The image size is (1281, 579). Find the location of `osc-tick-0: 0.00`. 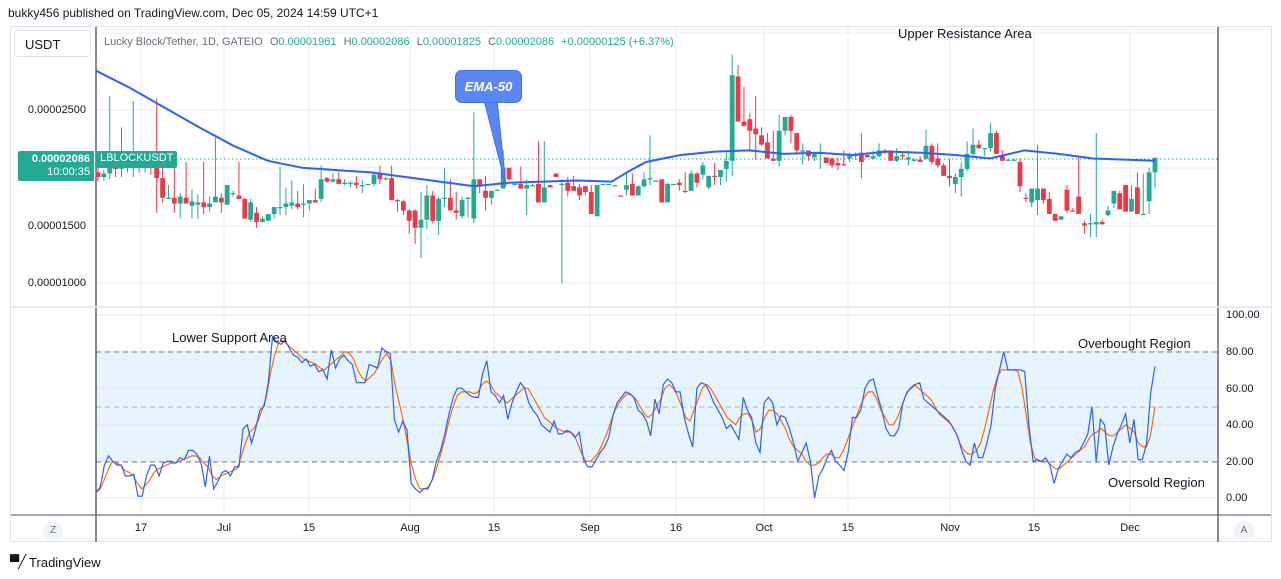

osc-tick-0: 0.00 is located at coordinates (1237, 498).